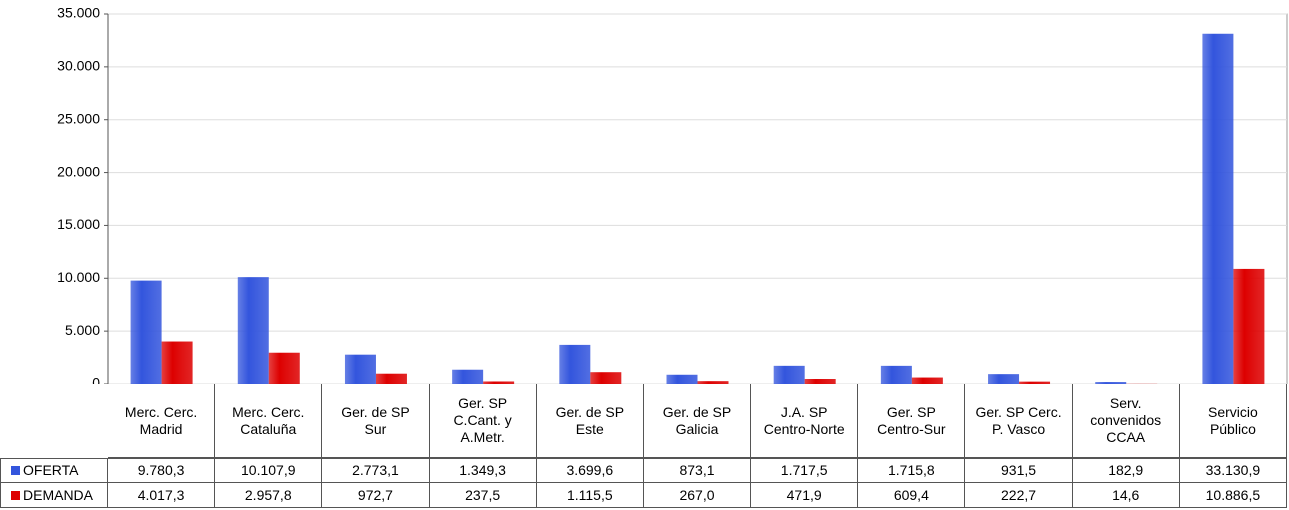 This screenshot has width=1289, height=510. I want to click on category-label: Merc. Cerc. Madrid, so click(162, 421).